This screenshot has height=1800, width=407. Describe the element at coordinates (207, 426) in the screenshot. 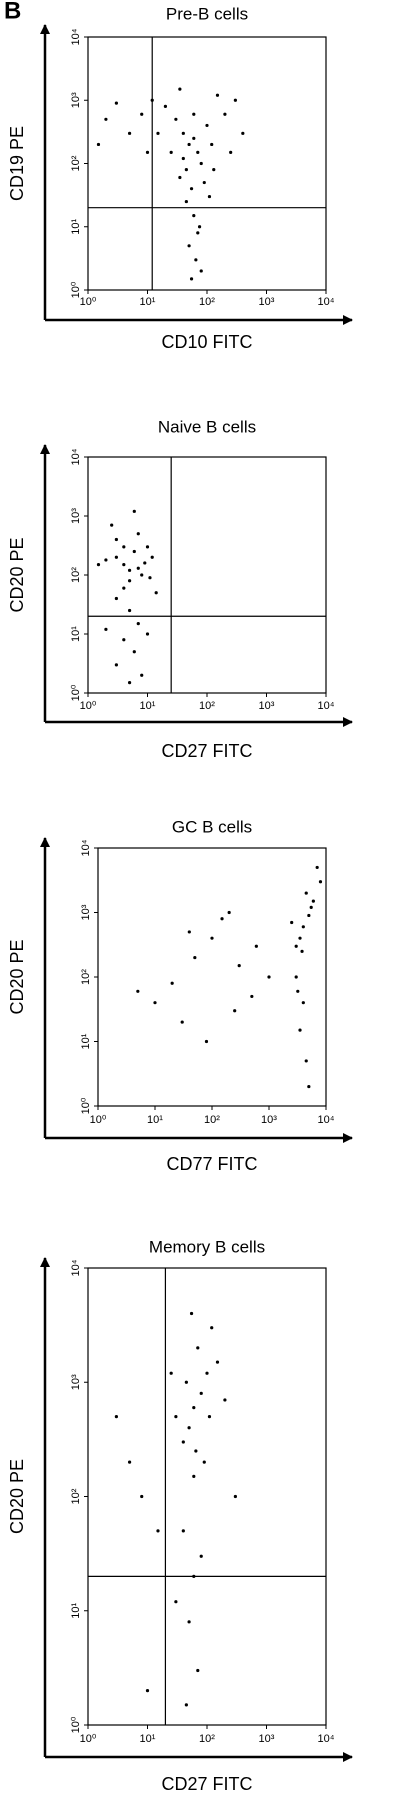

I see `chart-title: Naive B cells` at that location.